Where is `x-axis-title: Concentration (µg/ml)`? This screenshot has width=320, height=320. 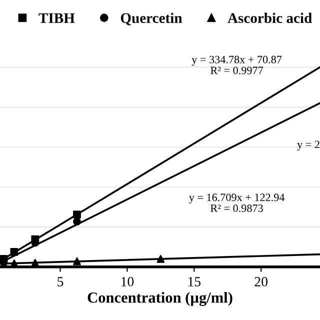
x-axis-title: Concentration (µg/ml) is located at coordinates (160, 299).